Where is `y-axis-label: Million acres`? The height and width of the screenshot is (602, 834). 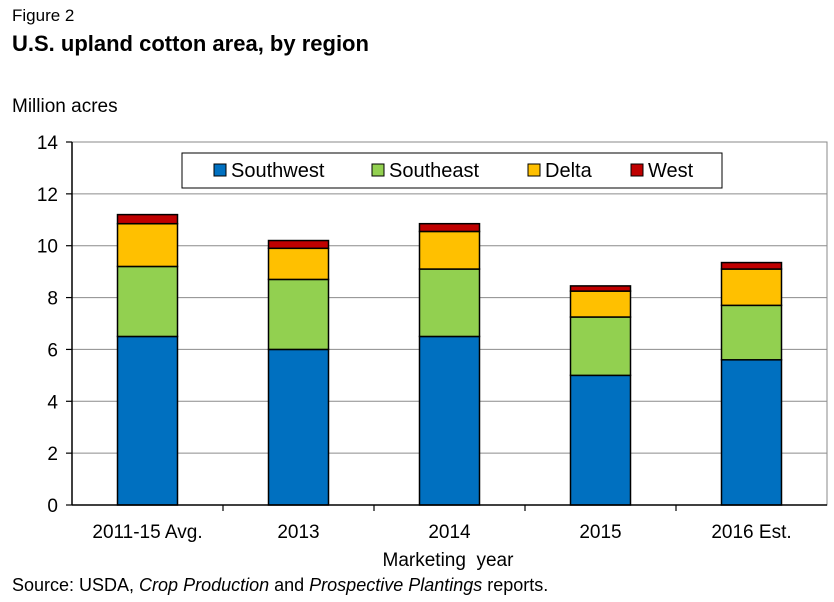 y-axis-label: Million acres is located at coordinates (65, 106).